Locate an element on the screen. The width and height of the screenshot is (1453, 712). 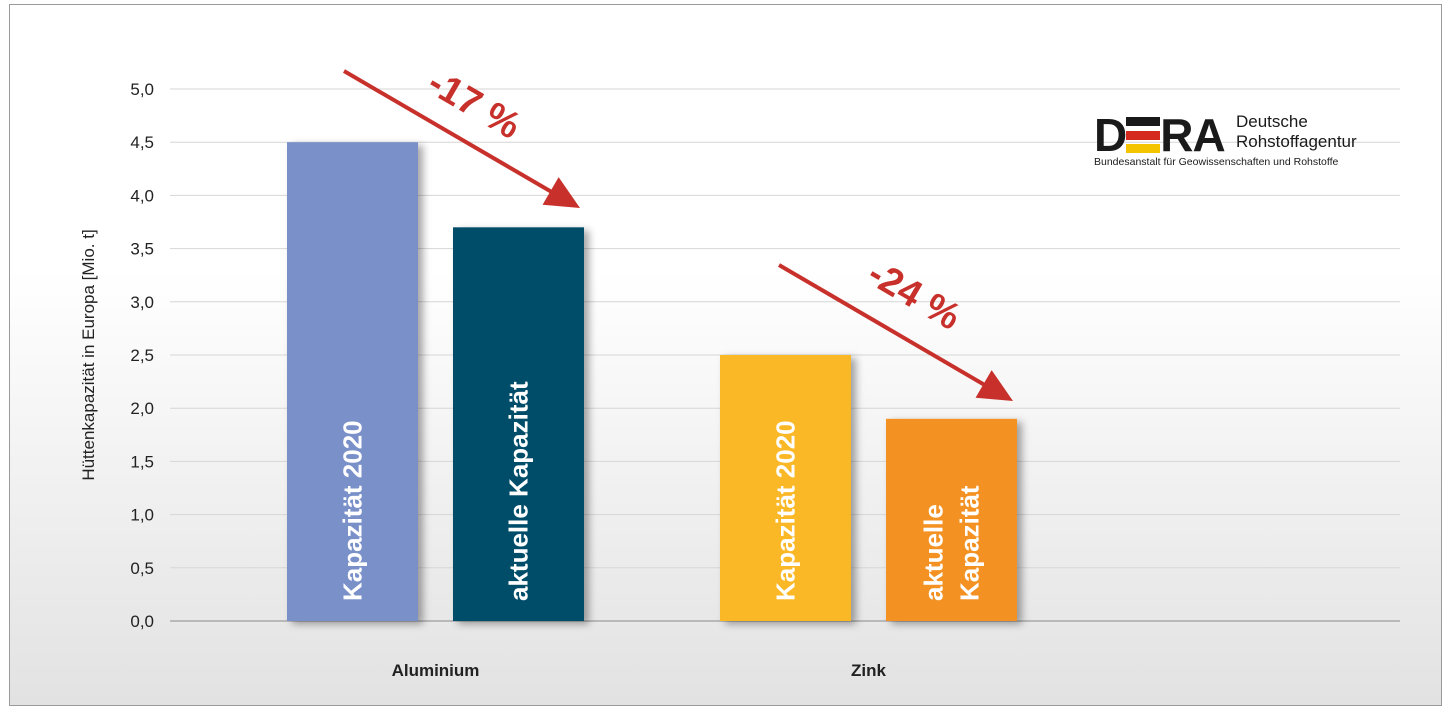
y-tick-label: 3,5 is located at coordinates (142, 249).